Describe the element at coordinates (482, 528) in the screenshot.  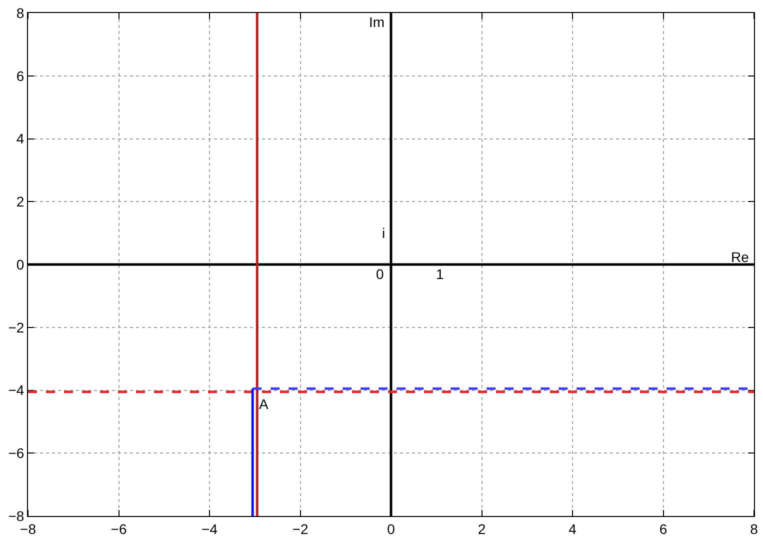
I see `x-tick-label: 2` at that location.